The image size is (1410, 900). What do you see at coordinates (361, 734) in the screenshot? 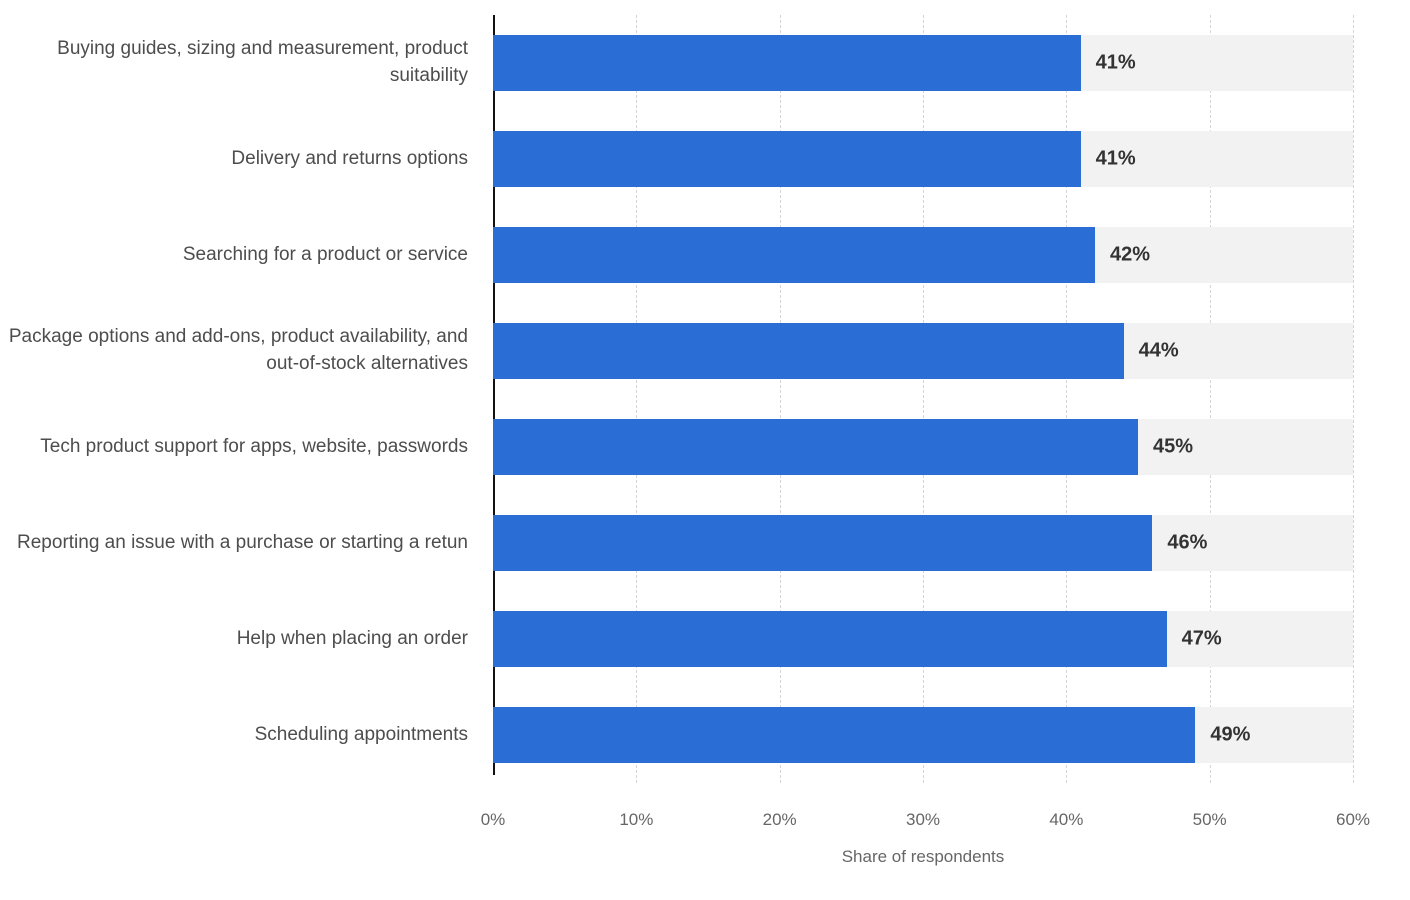
I see `category-label: Scheduling appointments` at bounding box center [361, 734].